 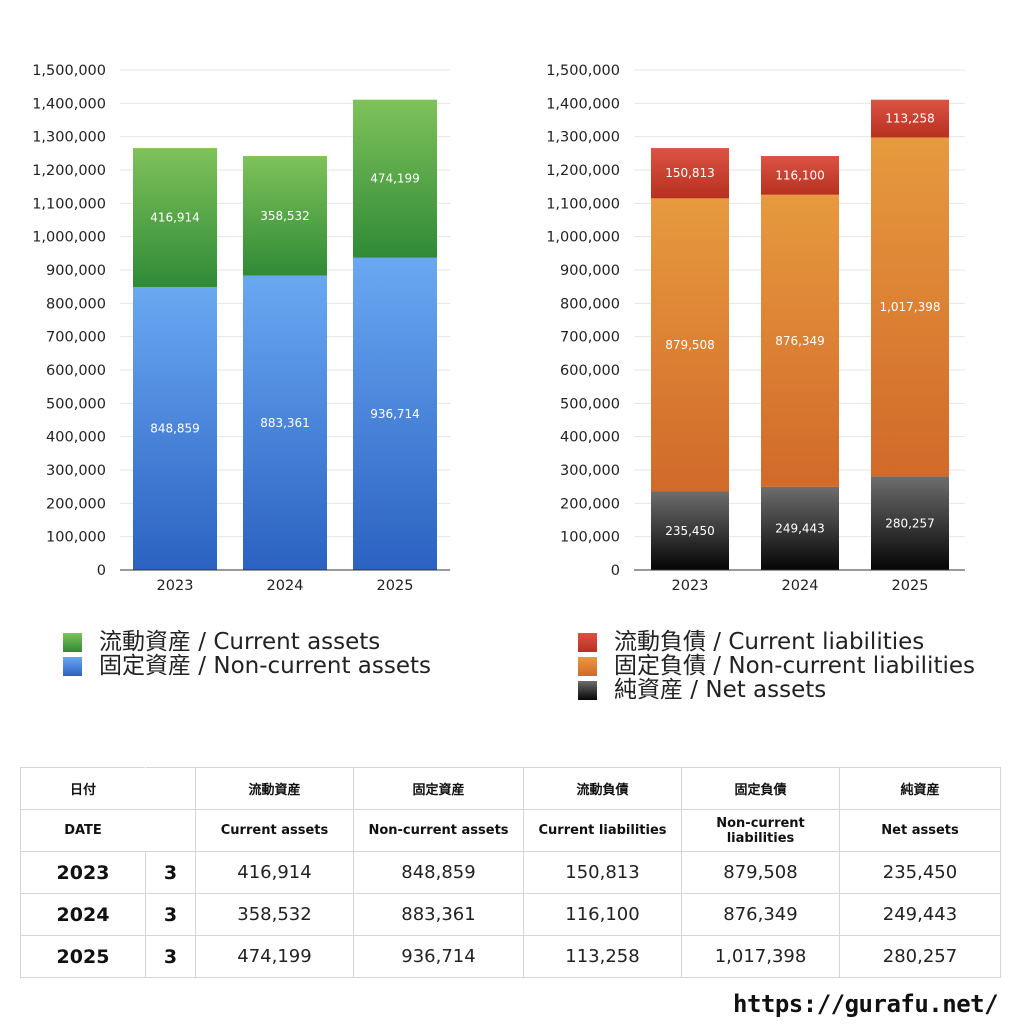 What do you see at coordinates (590, 471) in the screenshot?
I see `y-tick-label: 300,000` at bounding box center [590, 471].